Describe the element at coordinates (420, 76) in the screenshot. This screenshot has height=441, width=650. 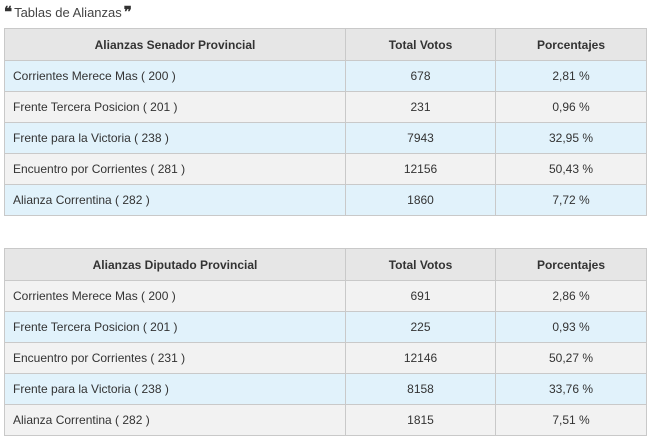
I see `total-votes: 678` at that location.